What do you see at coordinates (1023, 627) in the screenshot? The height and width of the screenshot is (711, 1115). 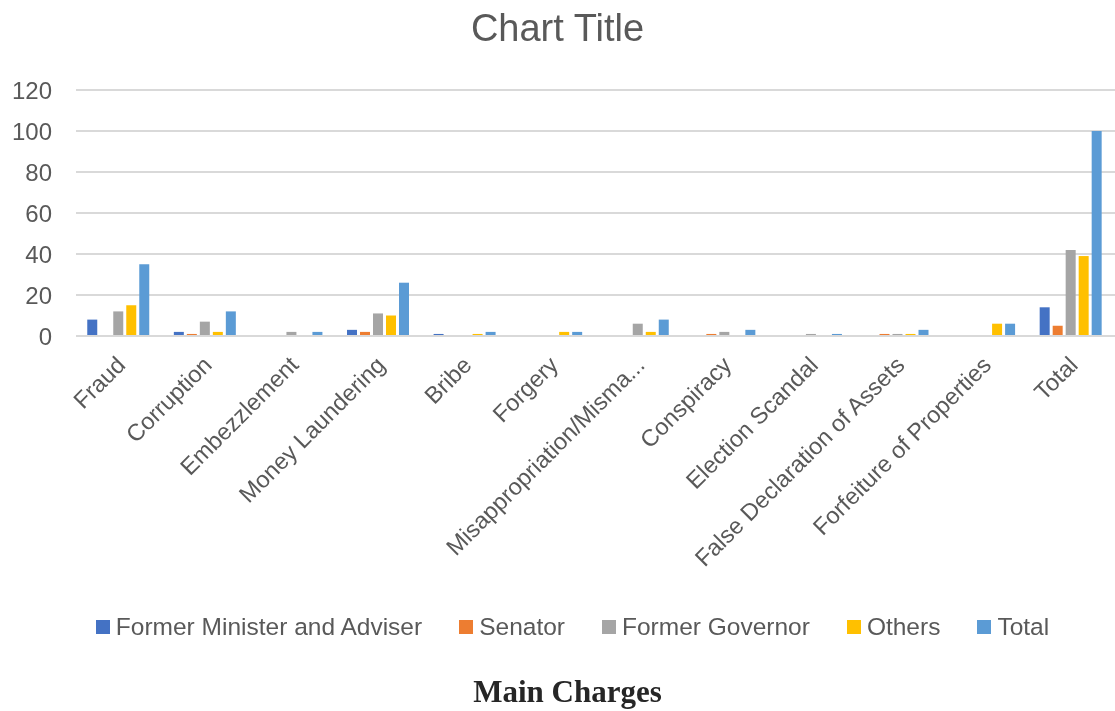 I see `legend-label: Total` at bounding box center [1023, 627].